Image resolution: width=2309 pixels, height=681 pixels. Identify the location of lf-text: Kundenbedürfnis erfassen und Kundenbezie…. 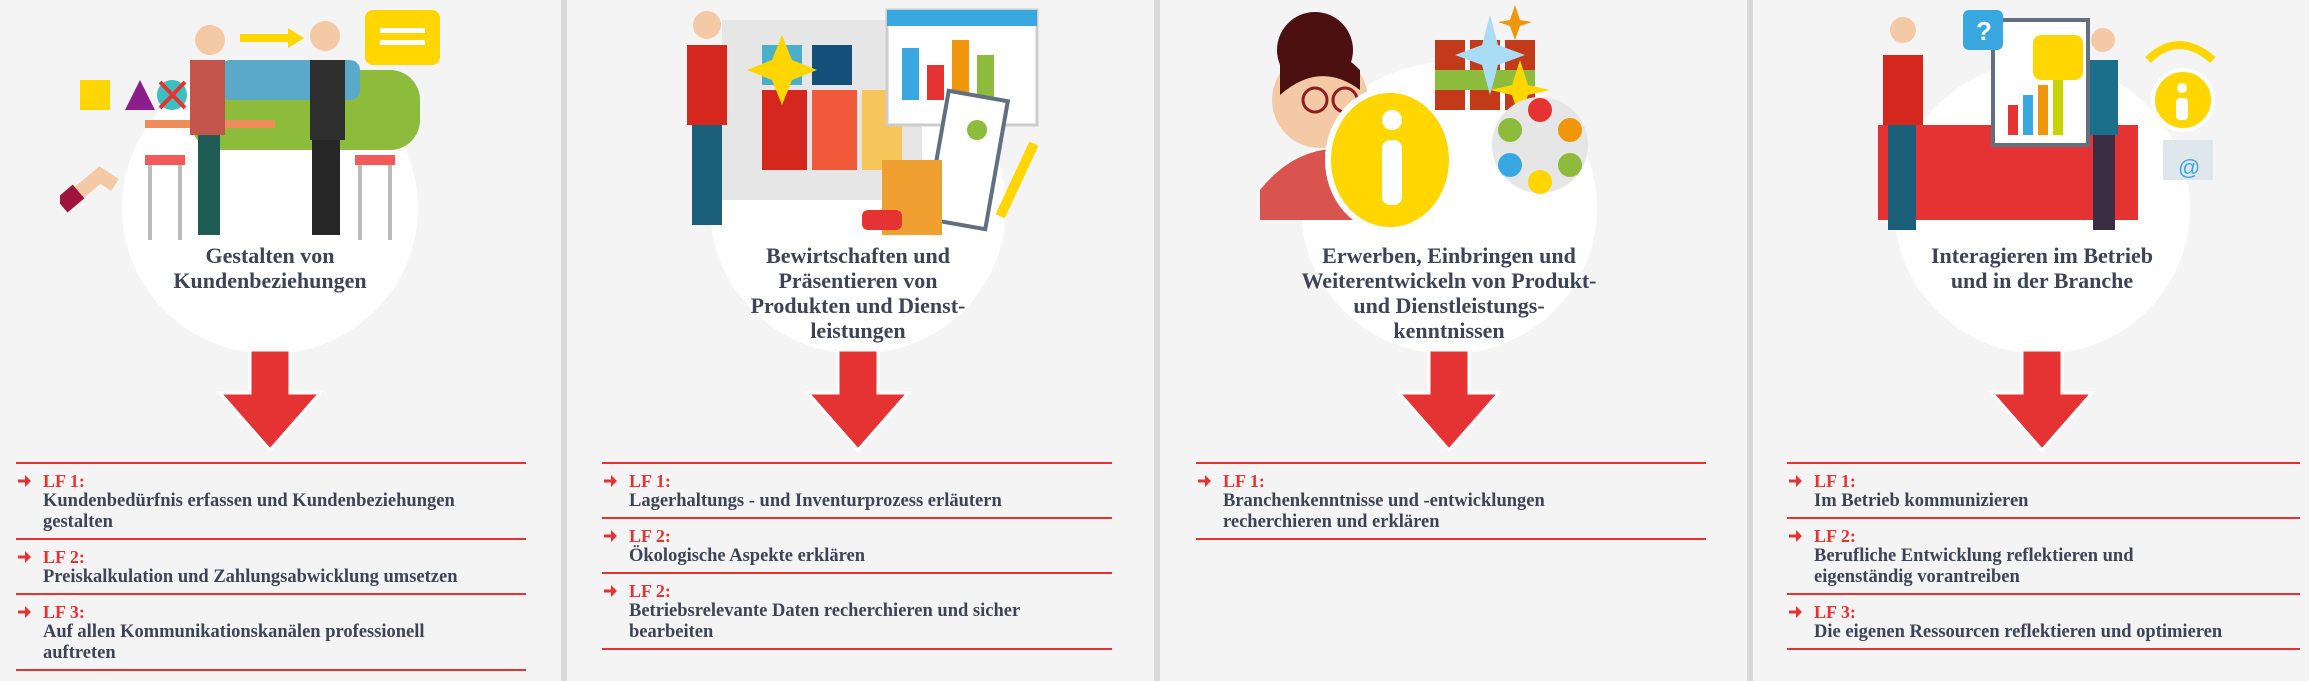
(249, 511).